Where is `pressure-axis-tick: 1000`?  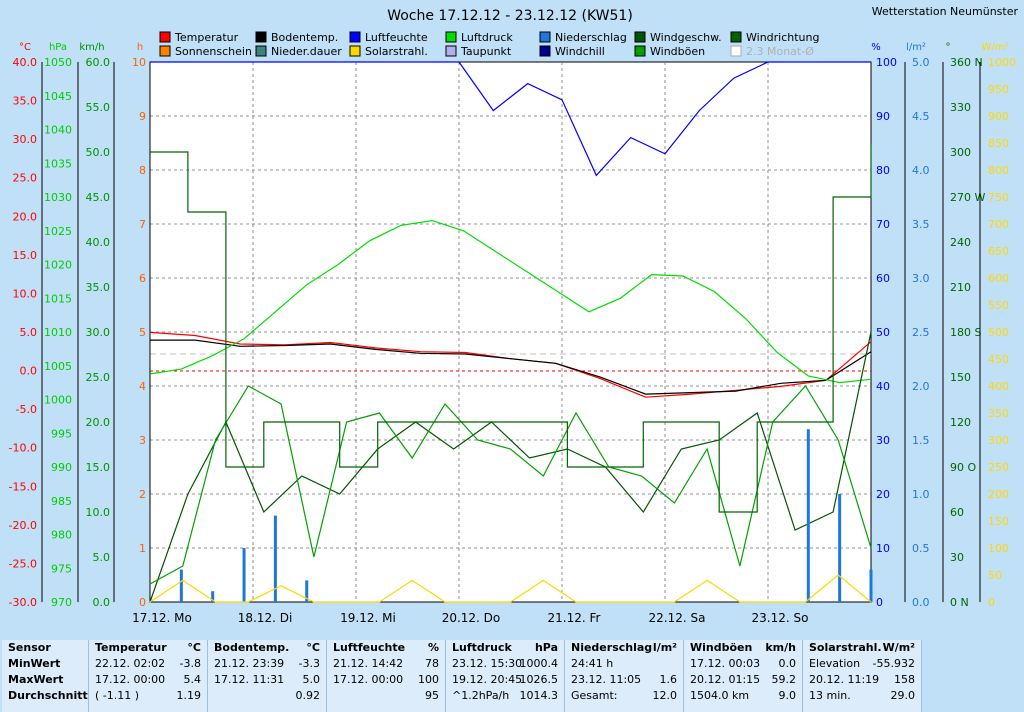 pressure-axis-tick: 1000 is located at coordinates (58, 400).